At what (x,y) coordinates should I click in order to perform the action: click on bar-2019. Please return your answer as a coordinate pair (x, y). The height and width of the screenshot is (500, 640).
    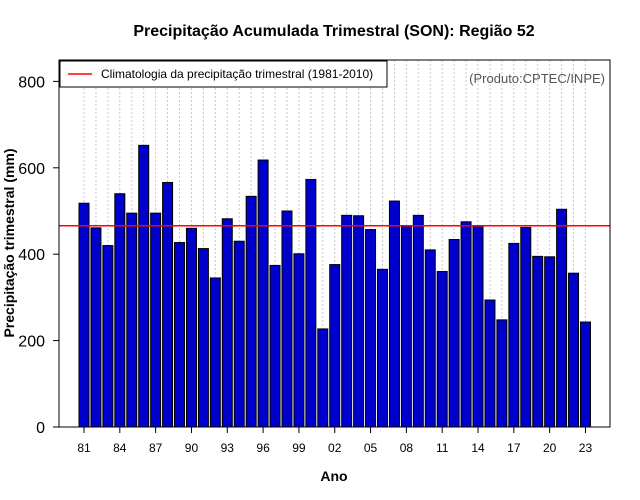
    Looking at the image, I should click on (538, 341).